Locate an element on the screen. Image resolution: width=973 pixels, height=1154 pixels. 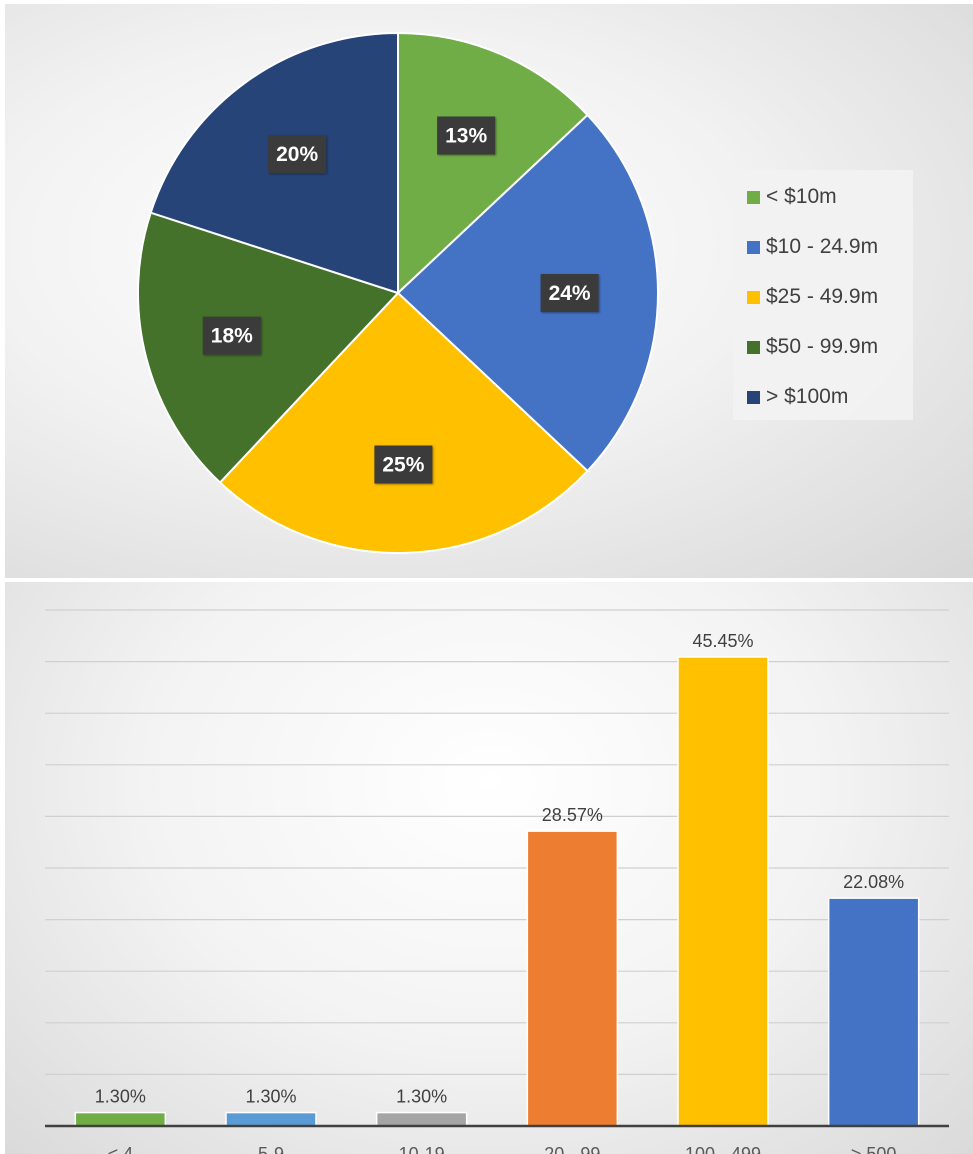
legend-label: > $100m is located at coordinates (807, 396).